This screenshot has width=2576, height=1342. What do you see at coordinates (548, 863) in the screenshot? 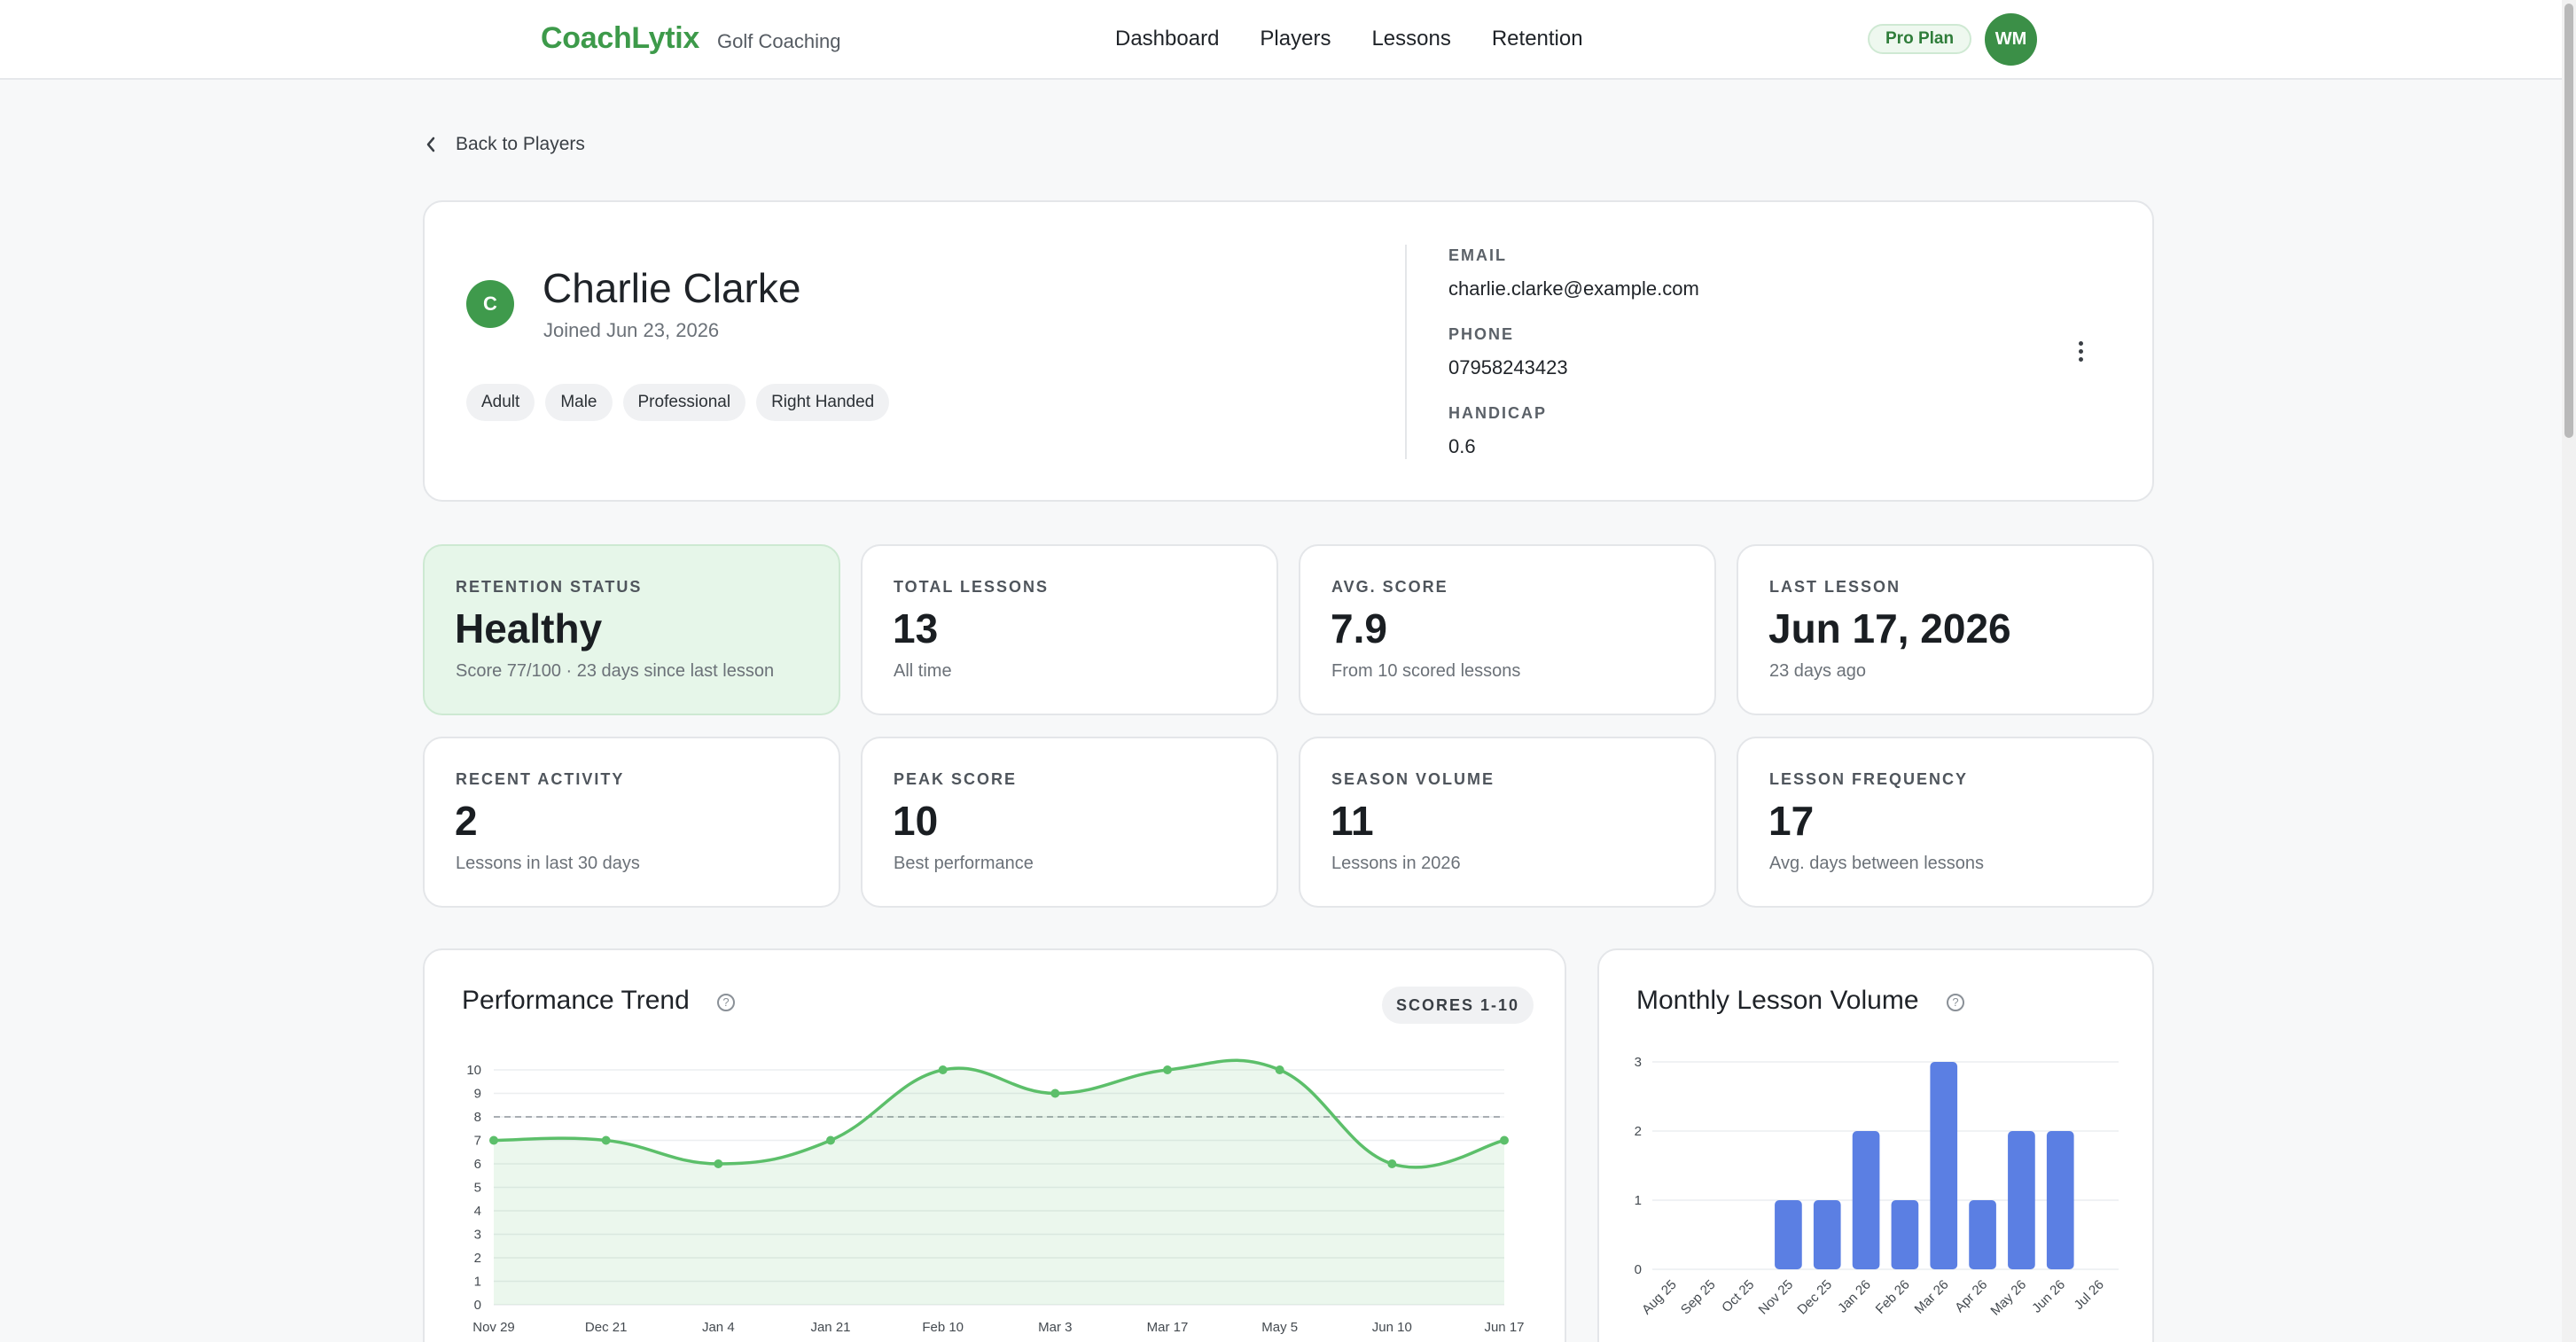
I see `stat-subtext: Lessons in last 30 days` at bounding box center [548, 863].